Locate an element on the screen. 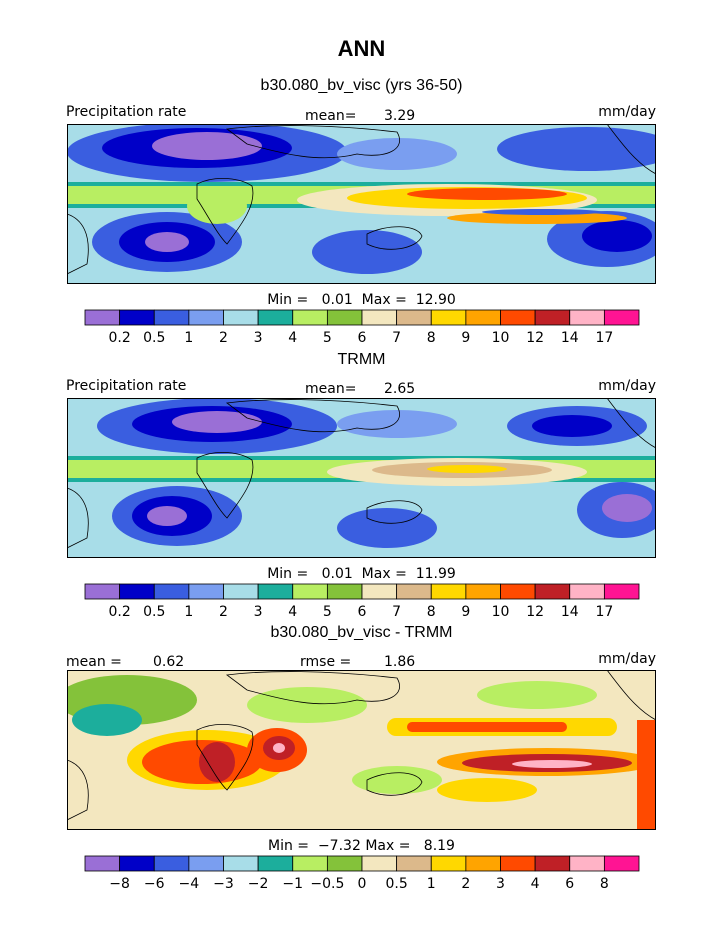 This screenshot has width=723, height=935. panel-1-colorbar: 0.2 0.5 1 2 3 4 5 6 7 8 9 10 12 14 17 is located at coordinates (362, 327).